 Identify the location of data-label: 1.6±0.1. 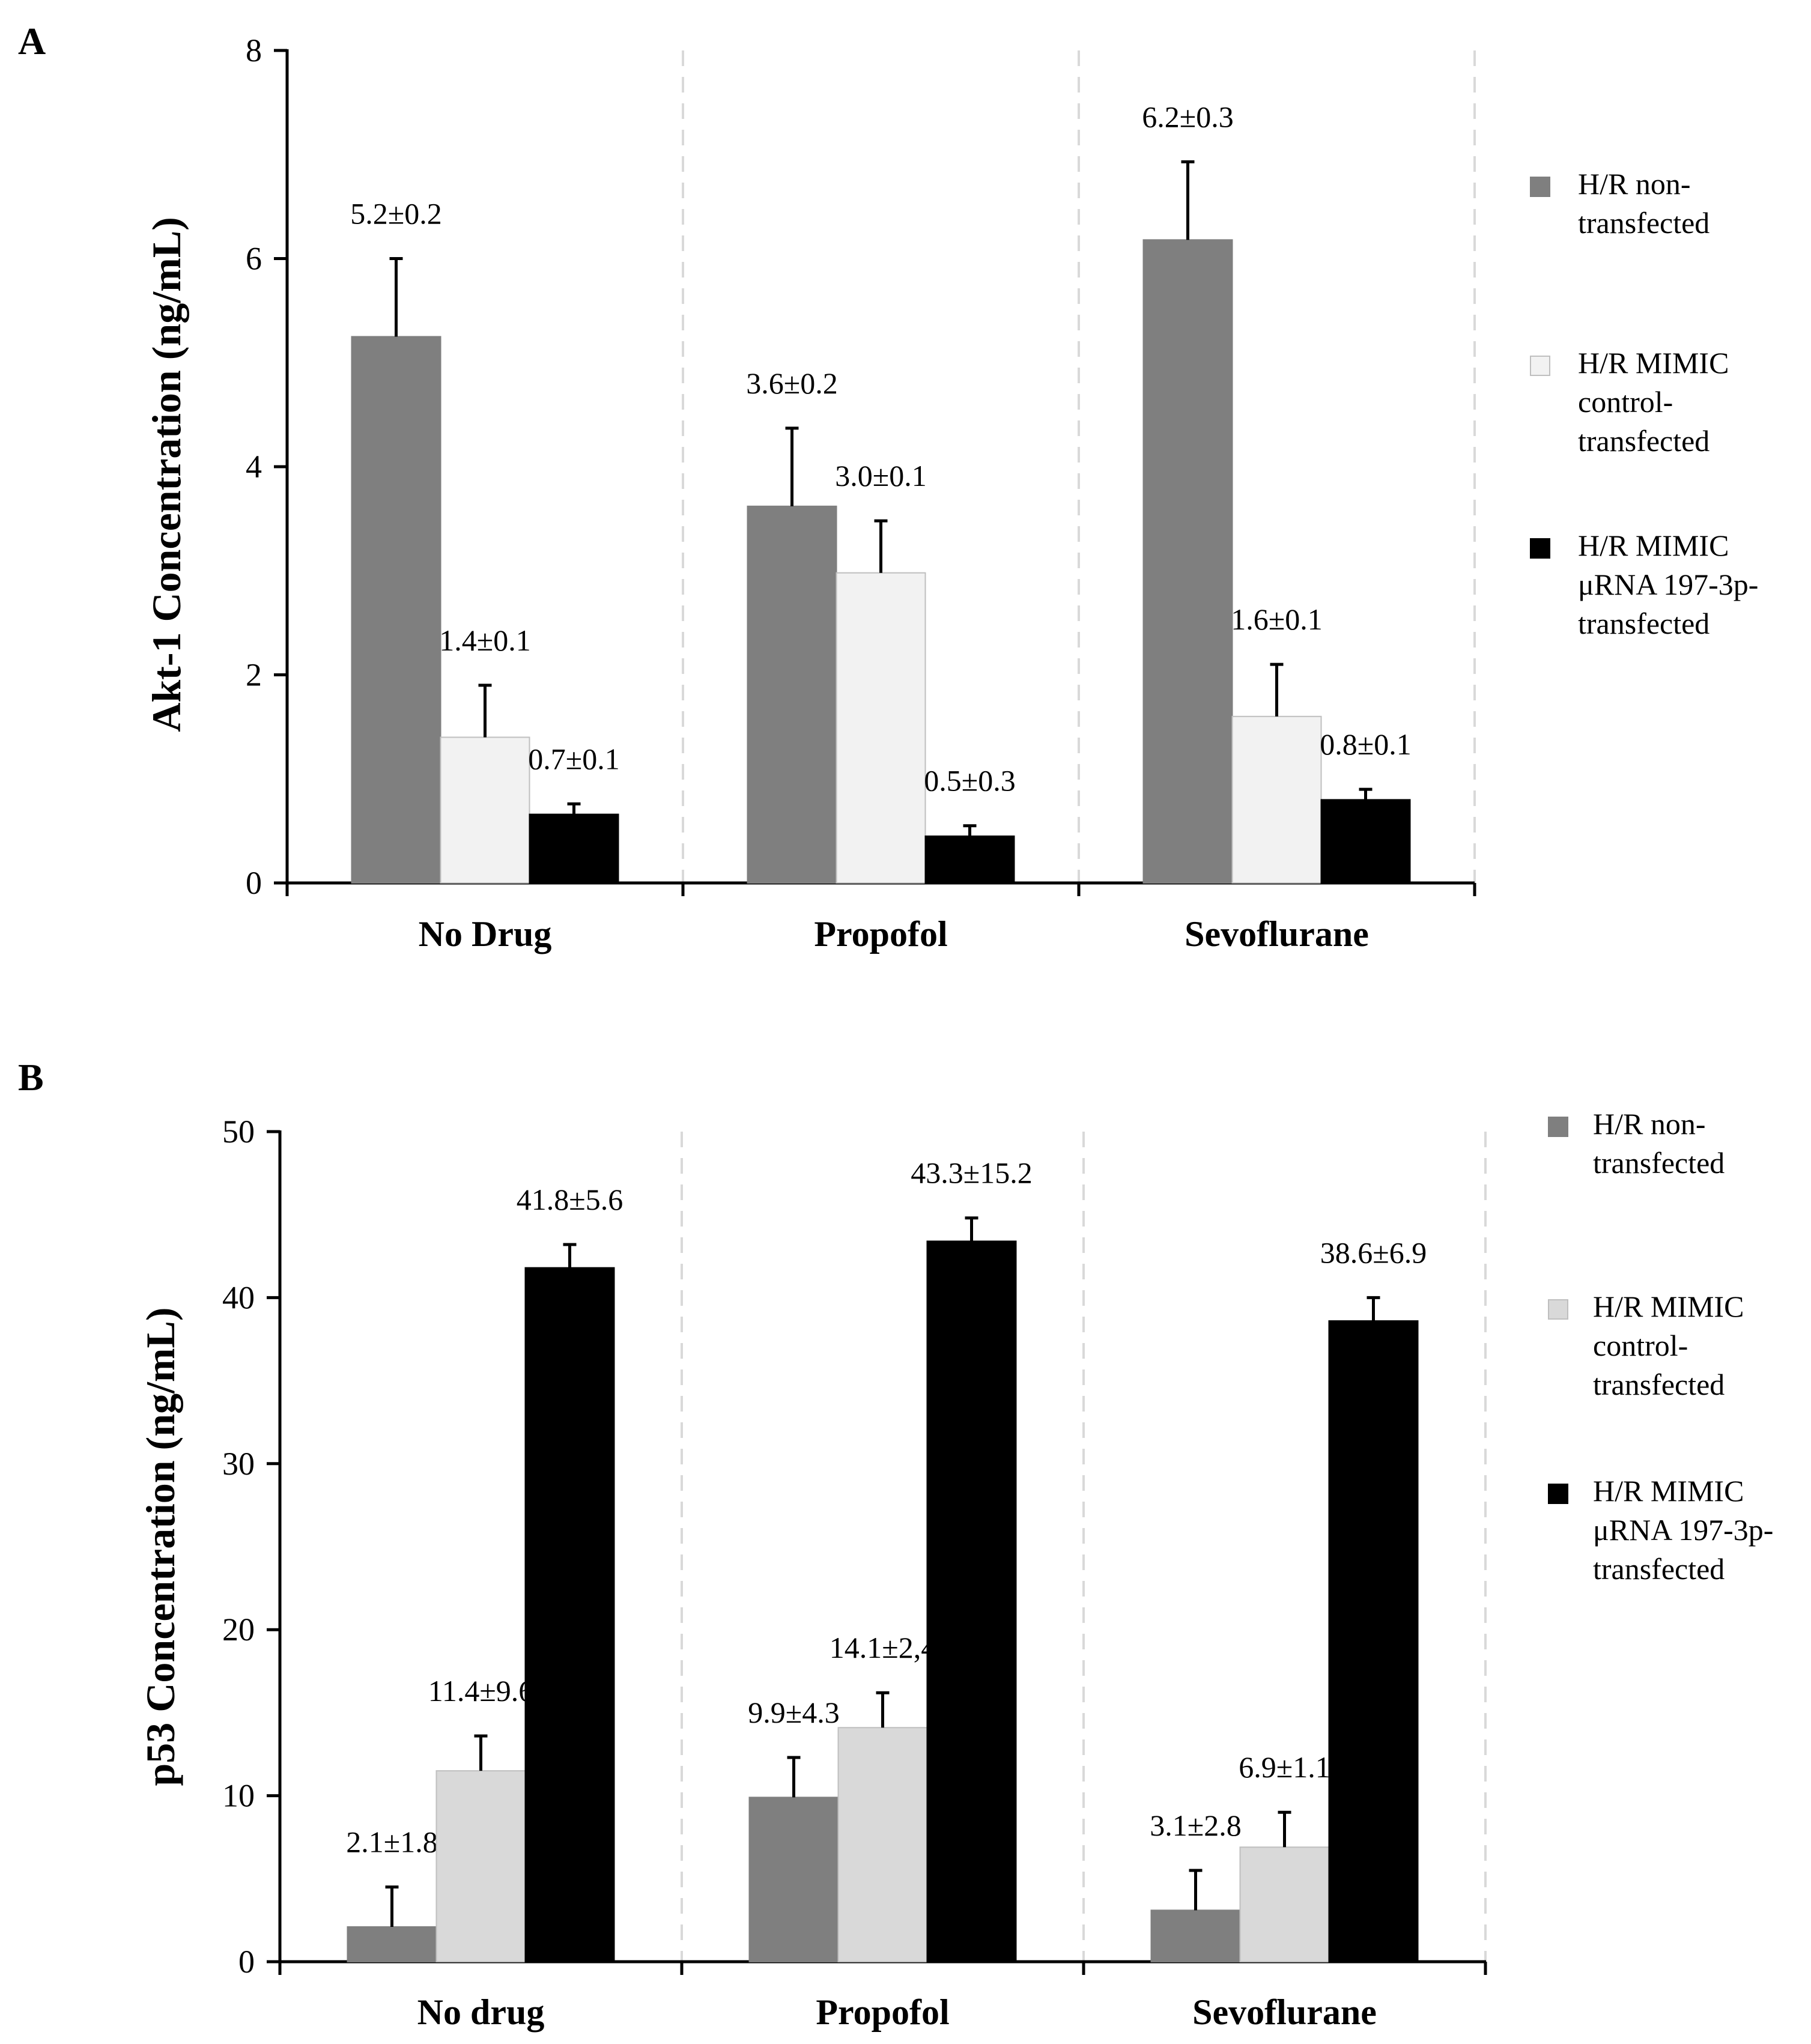
(1276, 619).